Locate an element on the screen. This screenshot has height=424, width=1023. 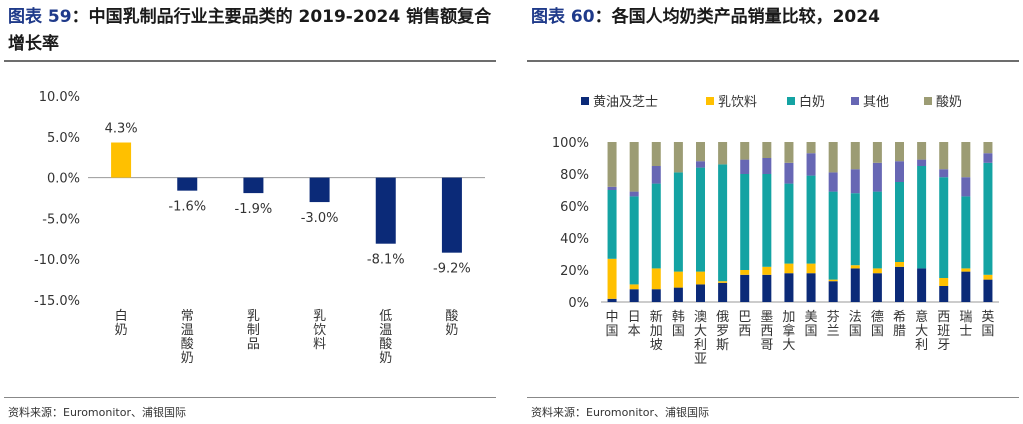
source-note: 资料来源：Euromonitor、浦银国际 is located at coordinates (97, 412).